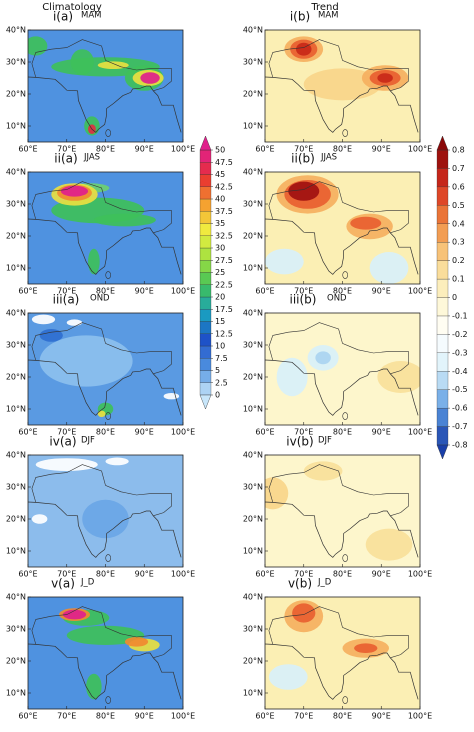 This screenshot has width=474, height=732. What do you see at coordinates (253, 409) in the screenshot?
I see `lat-label: 10°N` at bounding box center [253, 409].